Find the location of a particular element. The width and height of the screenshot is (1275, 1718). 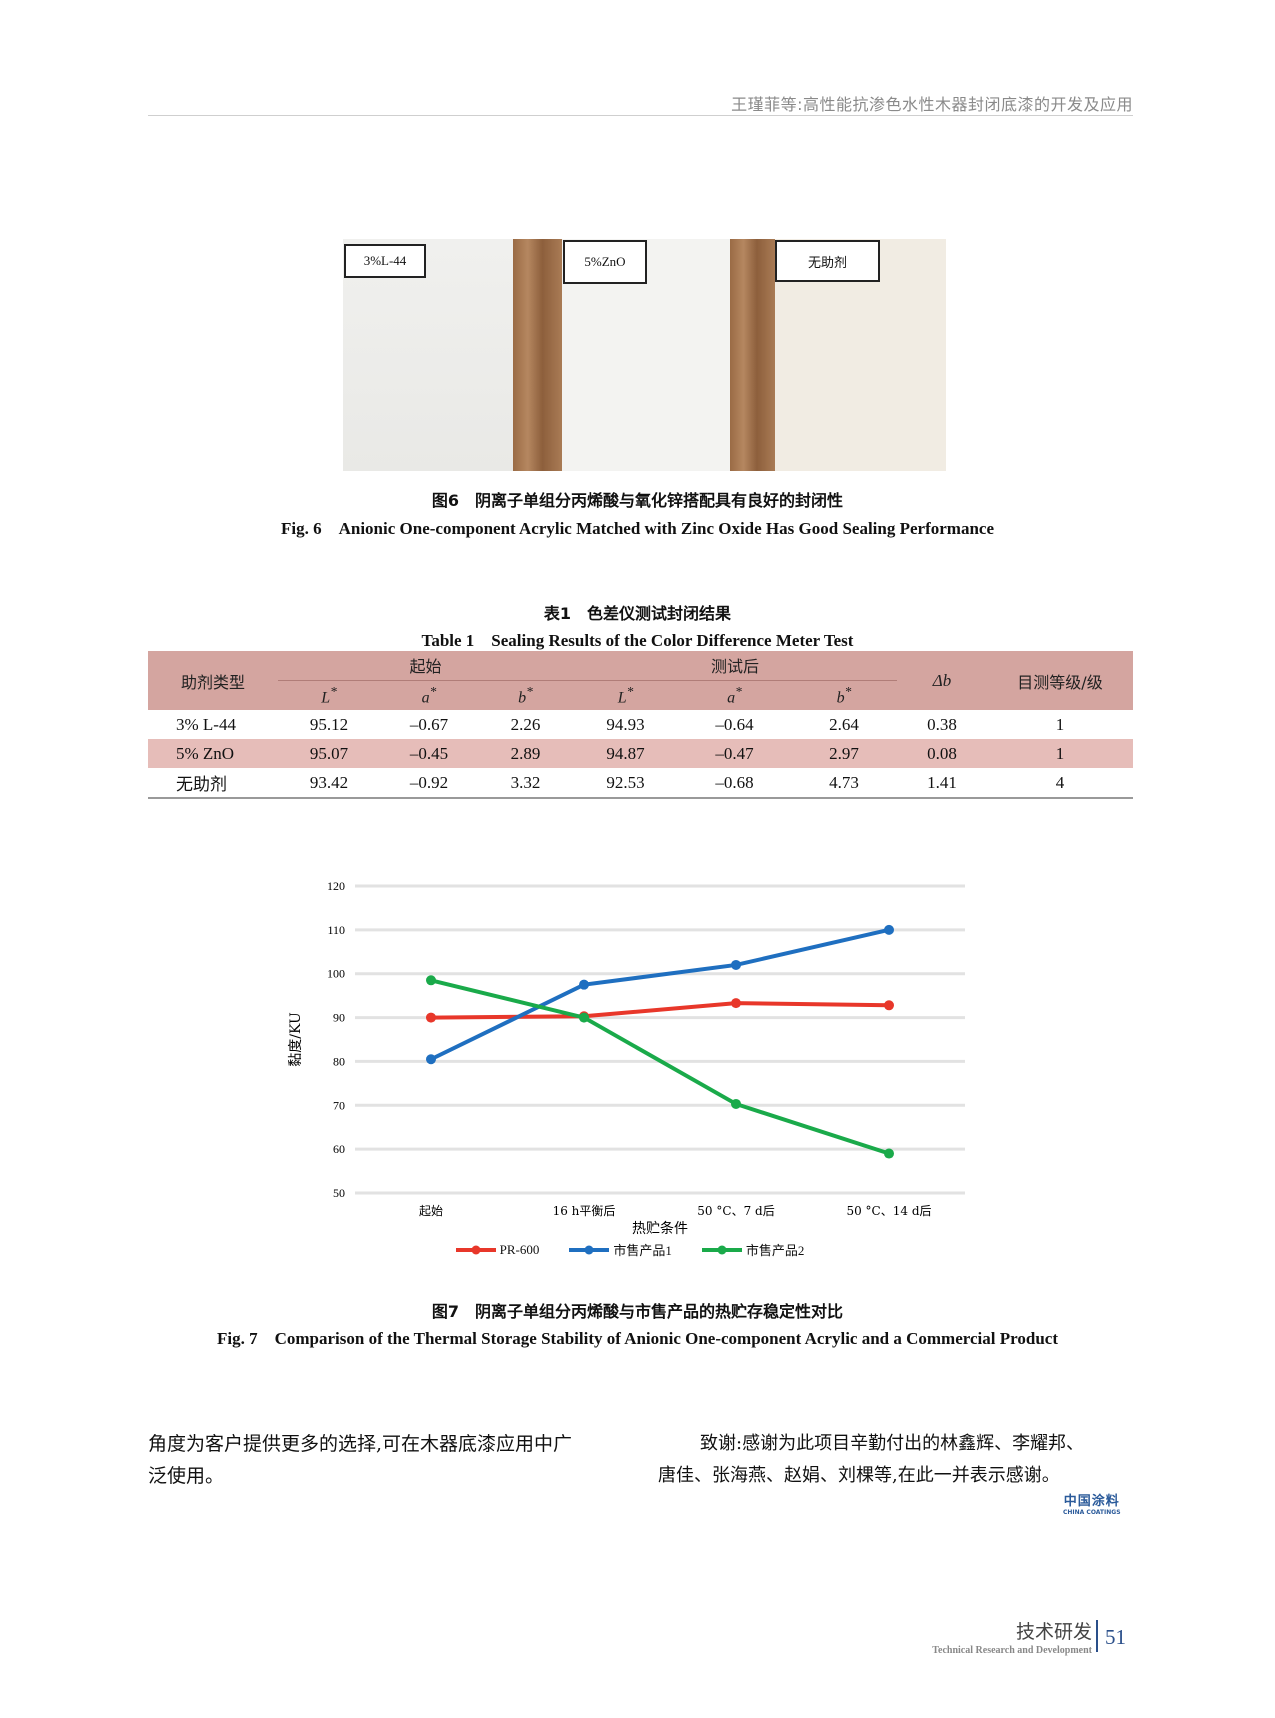

table-cell: –0.67 is located at coordinates (429, 724).